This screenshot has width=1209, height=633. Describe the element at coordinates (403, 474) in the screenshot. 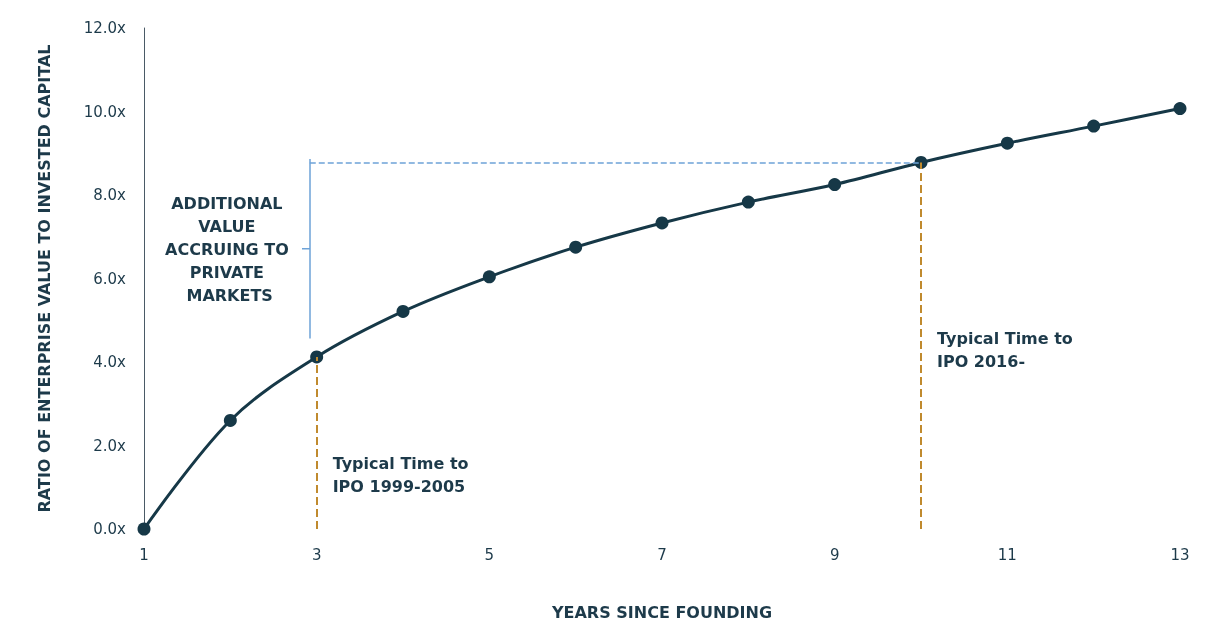

I see `ref-line-label: Typical Time to IPO 1999-2005` at that location.